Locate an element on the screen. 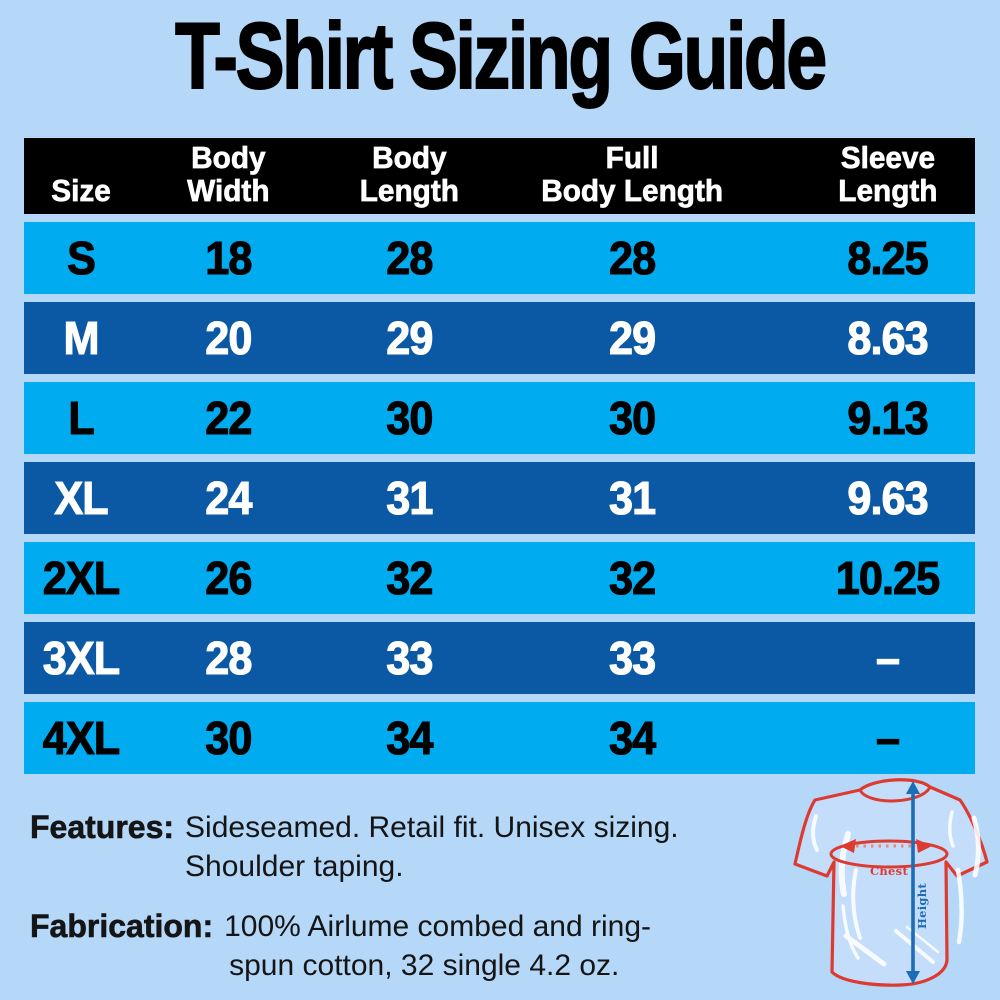 The height and width of the screenshot is (1000, 1000). features-line-1: Sideseamed. Retail fit. Unisex sizing. is located at coordinates (432, 827).